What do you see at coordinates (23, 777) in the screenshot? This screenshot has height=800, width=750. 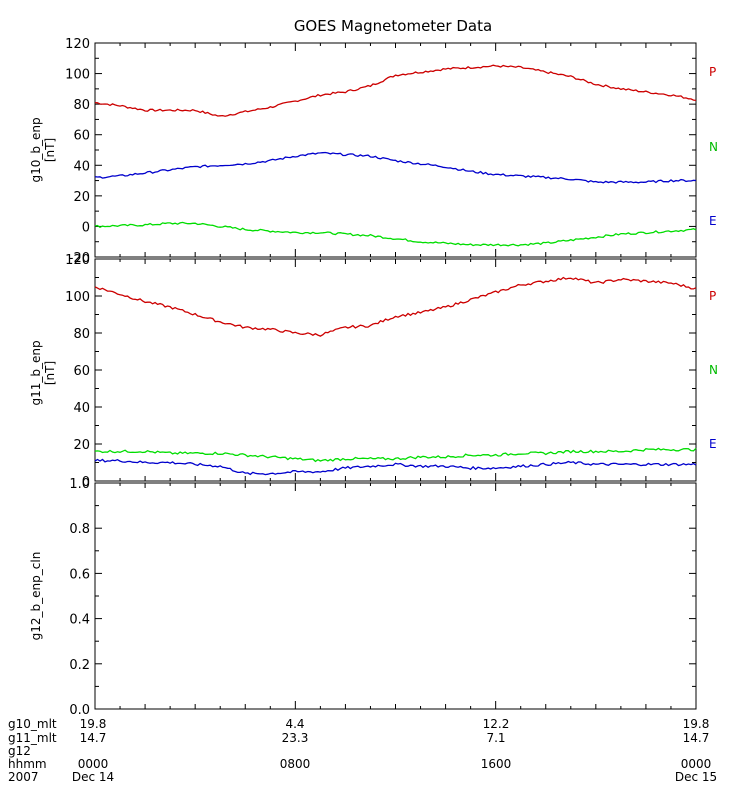 I see `row-label-year: 2007` at bounding box center [23, 777].